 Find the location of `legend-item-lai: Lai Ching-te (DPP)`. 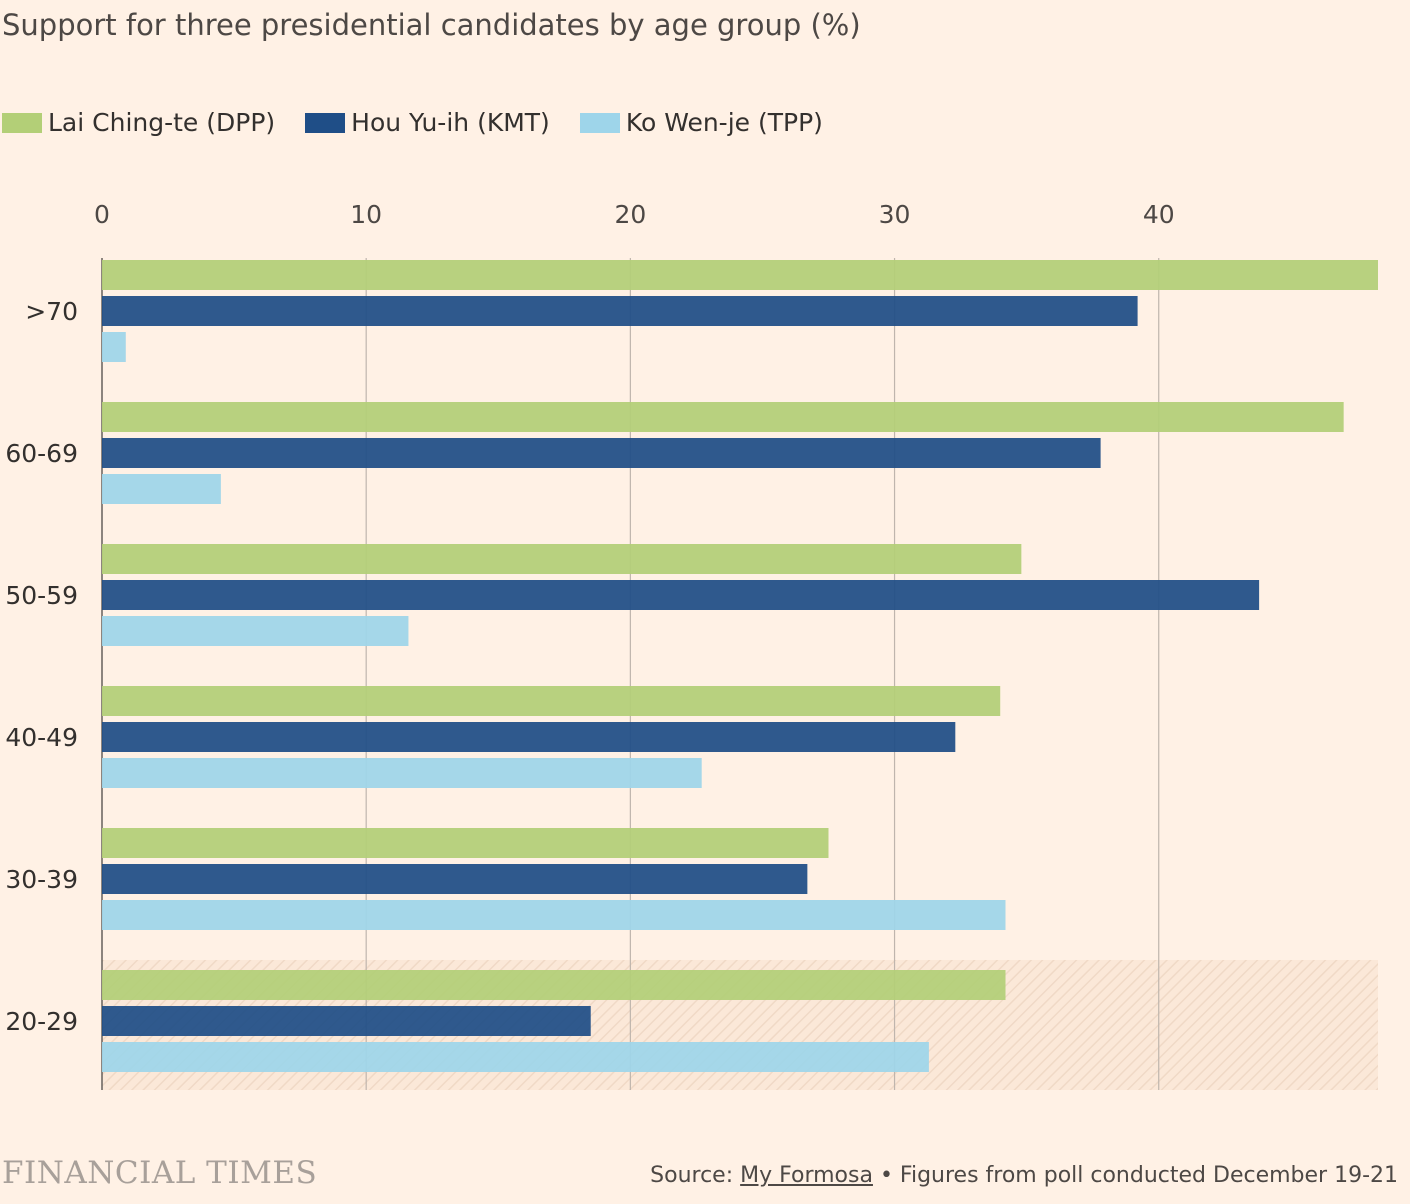

legend-item-lai: Lai Ching-te (DPP) is located at coordinates (138, 122).